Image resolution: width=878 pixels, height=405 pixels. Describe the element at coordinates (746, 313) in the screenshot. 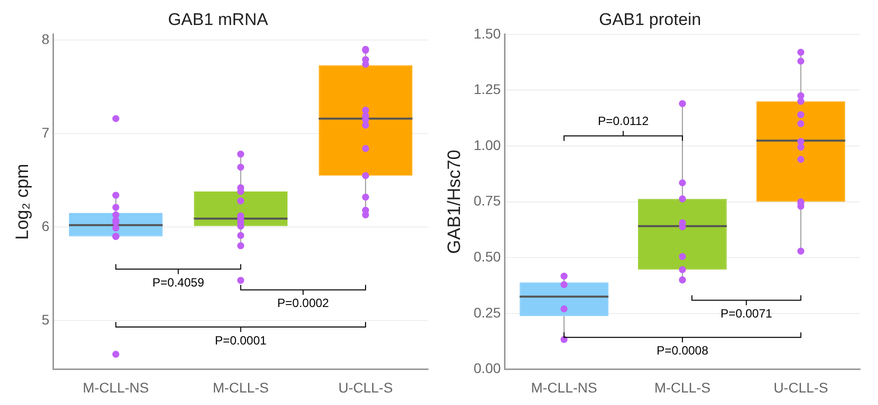

I see `annotation: P=0.0071` at that location.